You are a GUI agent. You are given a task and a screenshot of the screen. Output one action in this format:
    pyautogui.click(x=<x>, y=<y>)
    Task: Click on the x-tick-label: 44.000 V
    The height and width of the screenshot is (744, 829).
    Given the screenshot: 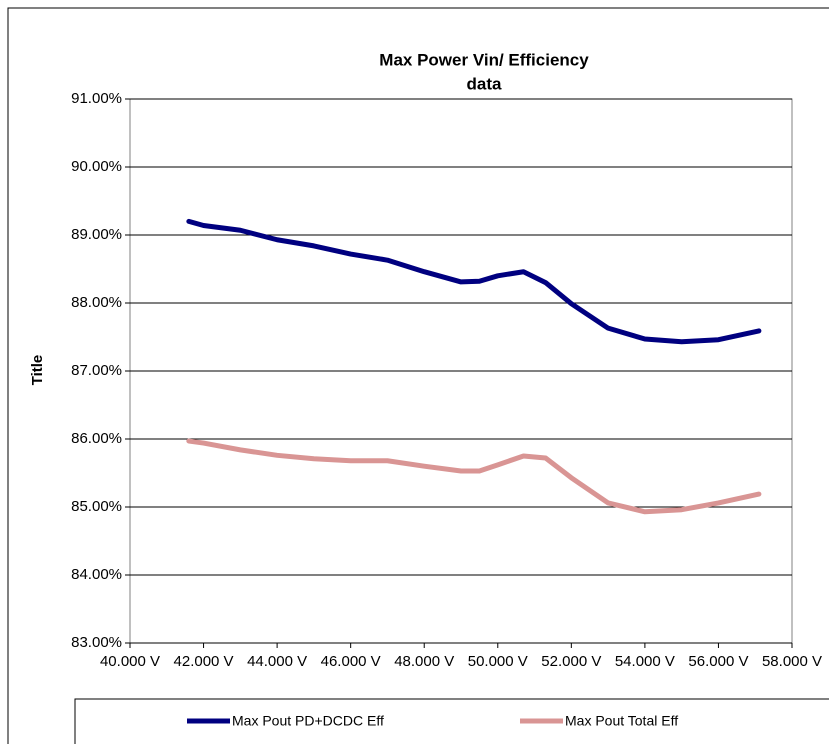 What is the action you would take?
    pyautogui.click(x=277, y=661)
    